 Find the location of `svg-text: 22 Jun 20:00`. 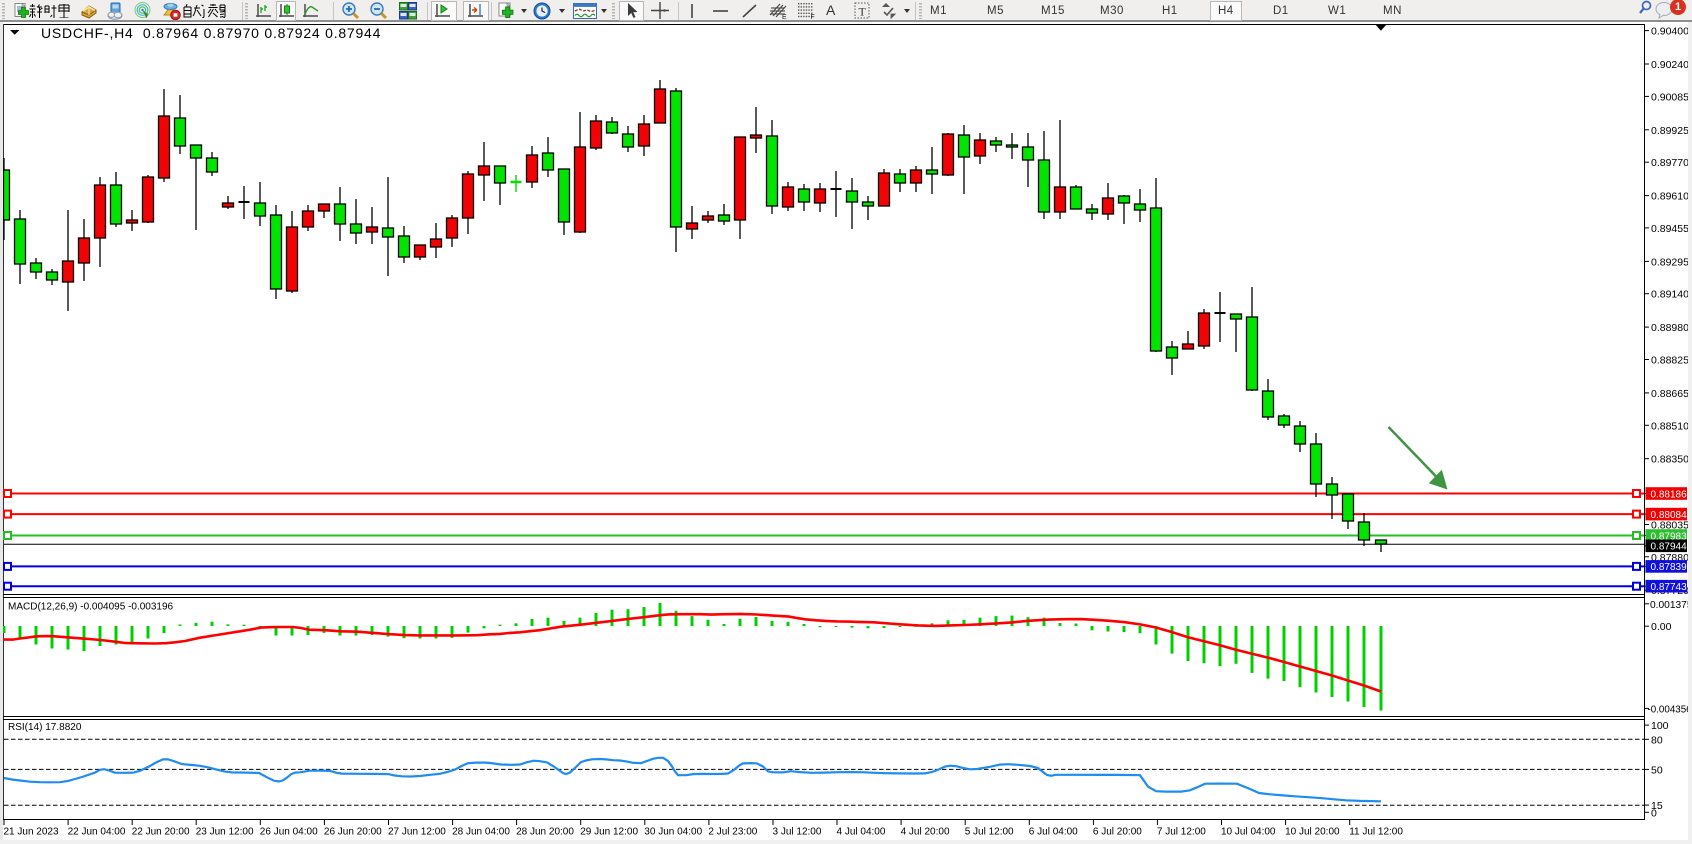

svg-text: 22 Jun 20:00 is located at coordinates (161, 832).